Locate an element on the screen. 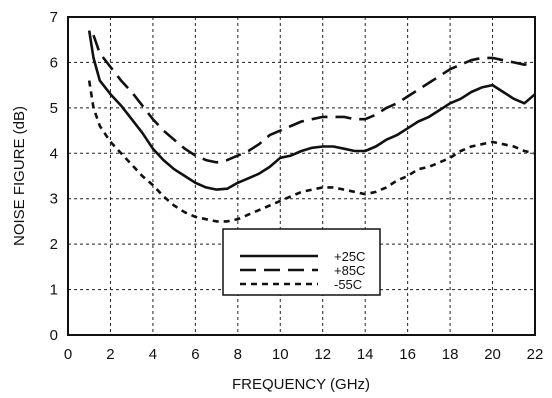 Image resolution: width=552 pixels, height=398 pixels. y-tick-label: 2 is located at coordinates (54, 244).